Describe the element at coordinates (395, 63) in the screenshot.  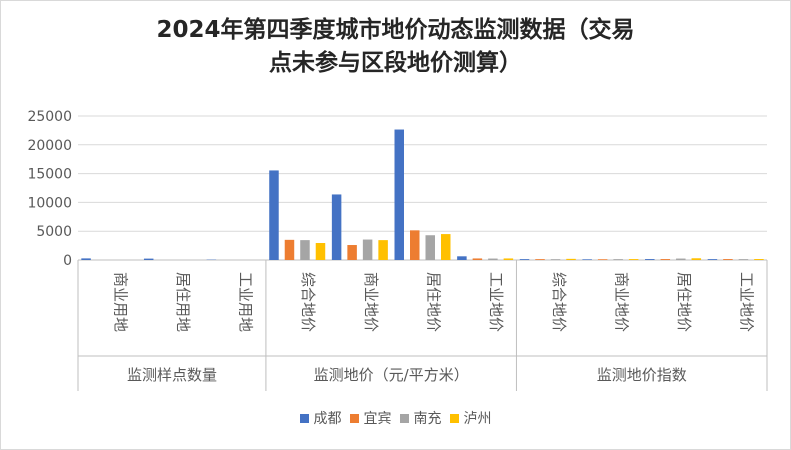
I see `chart-title-line-2: 点未参与区段地价测算）` at that location.